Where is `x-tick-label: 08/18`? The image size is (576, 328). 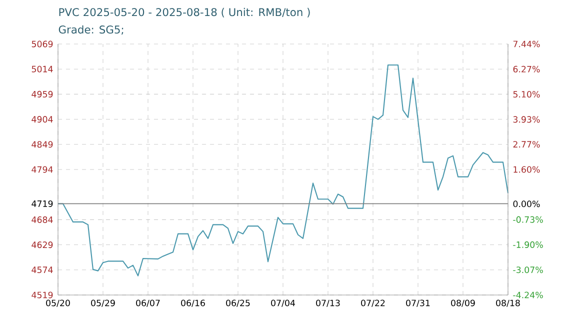
x-tick-label: 08/18 is located at coordinates (508, 303).